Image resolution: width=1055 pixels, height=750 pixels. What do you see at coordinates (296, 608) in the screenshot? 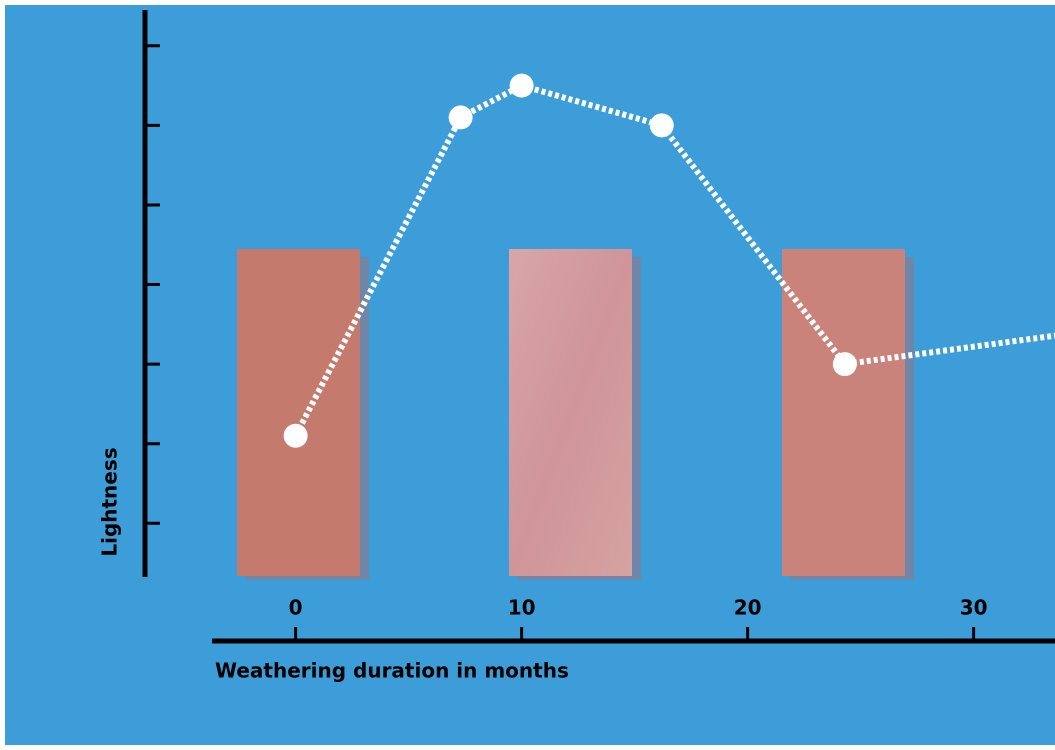
I see `x-tick-label: 0` at bounding box center [296, 608].